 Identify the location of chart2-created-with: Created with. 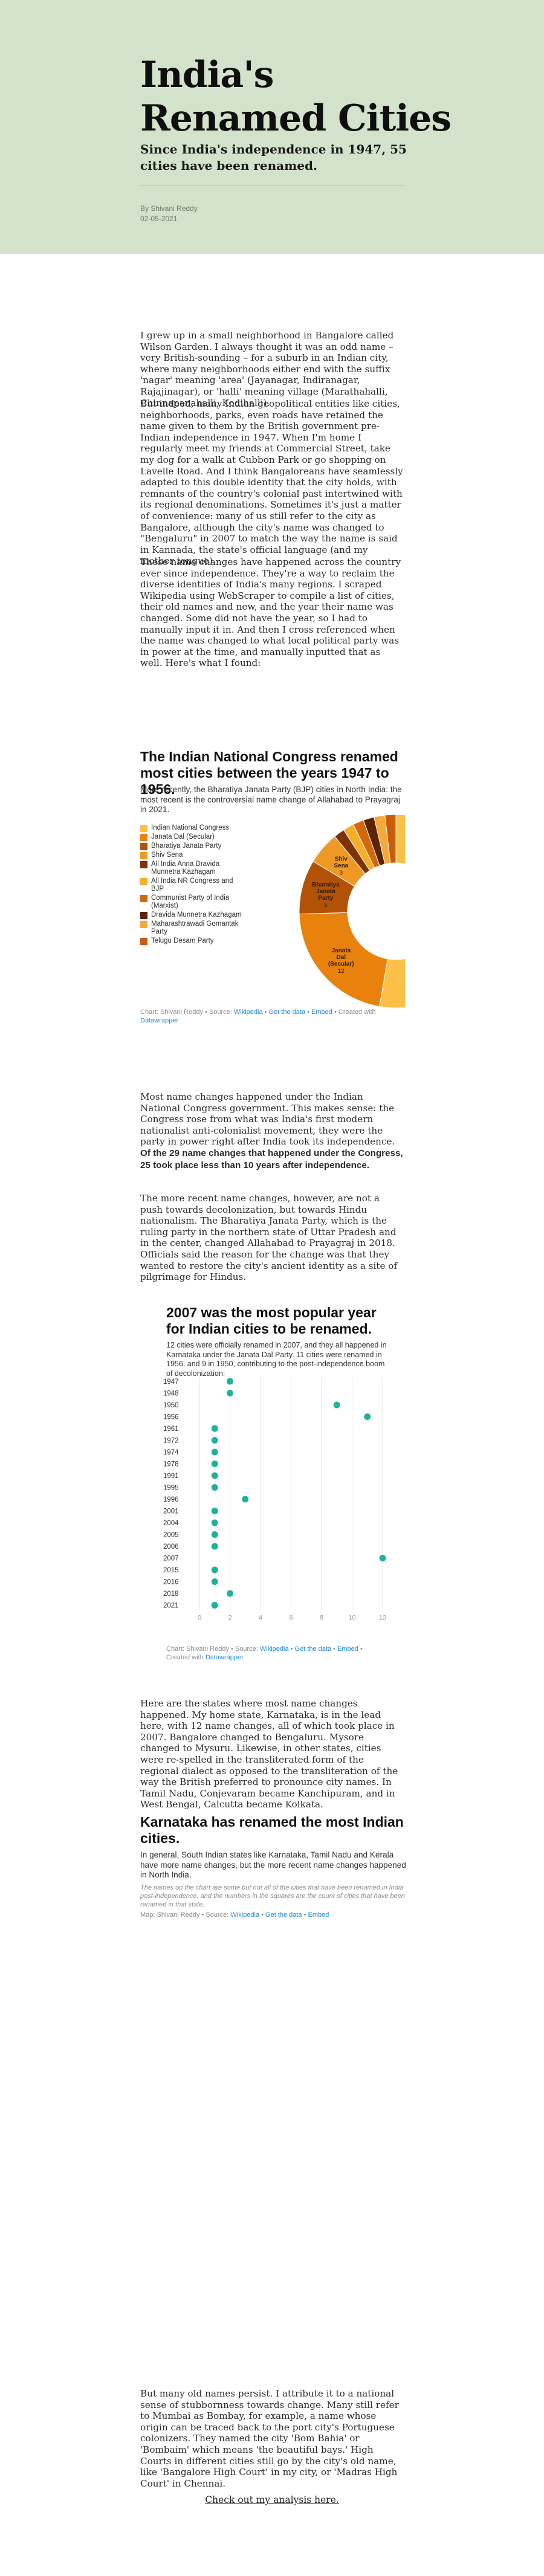
(185, 1658).